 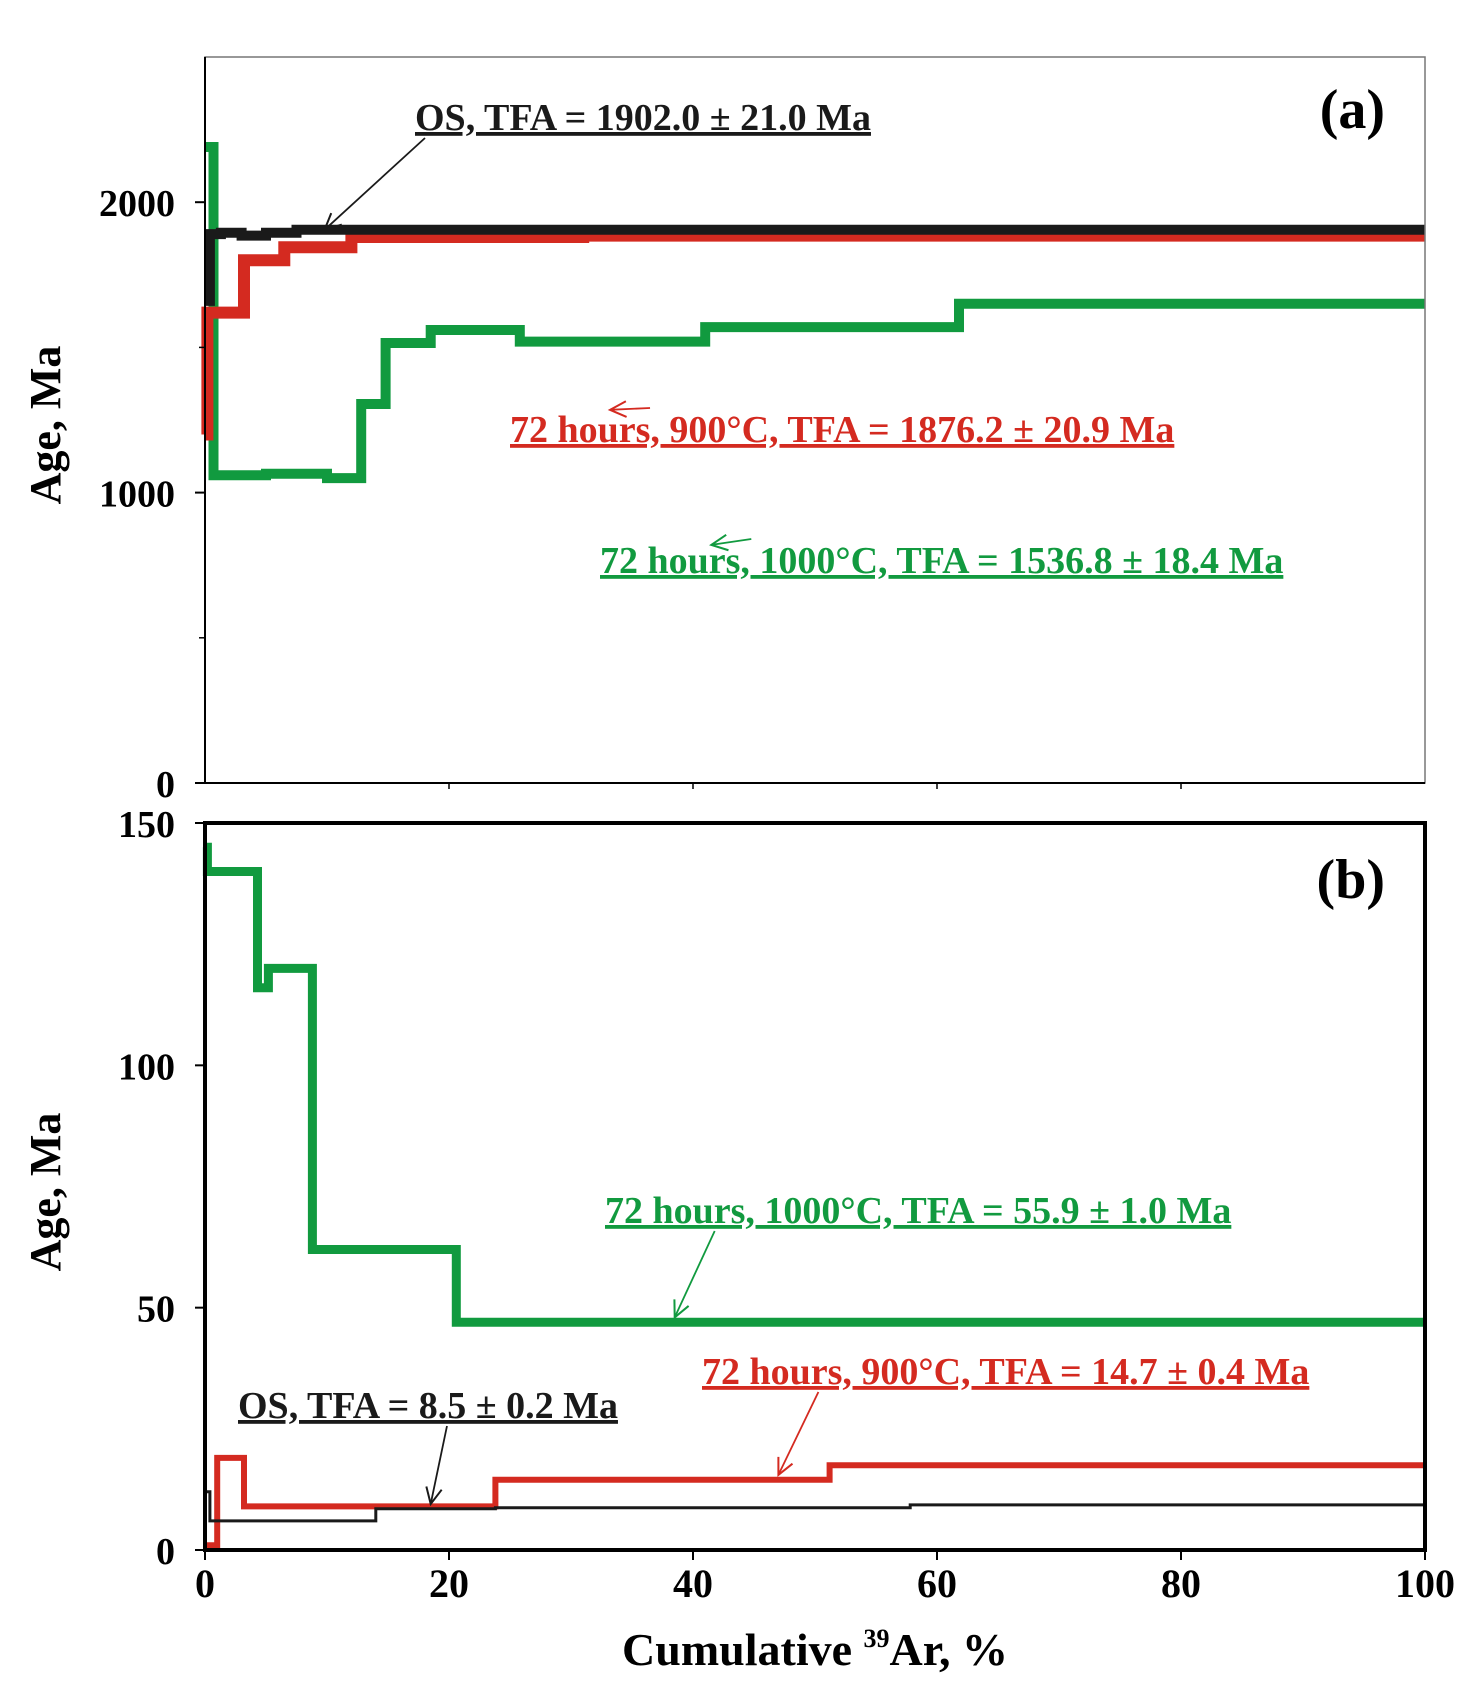 What do you see at coordinates (156, 1310) in the screenshot?
I see `y-tick-label: 50` at bounding box center [156, 1310].